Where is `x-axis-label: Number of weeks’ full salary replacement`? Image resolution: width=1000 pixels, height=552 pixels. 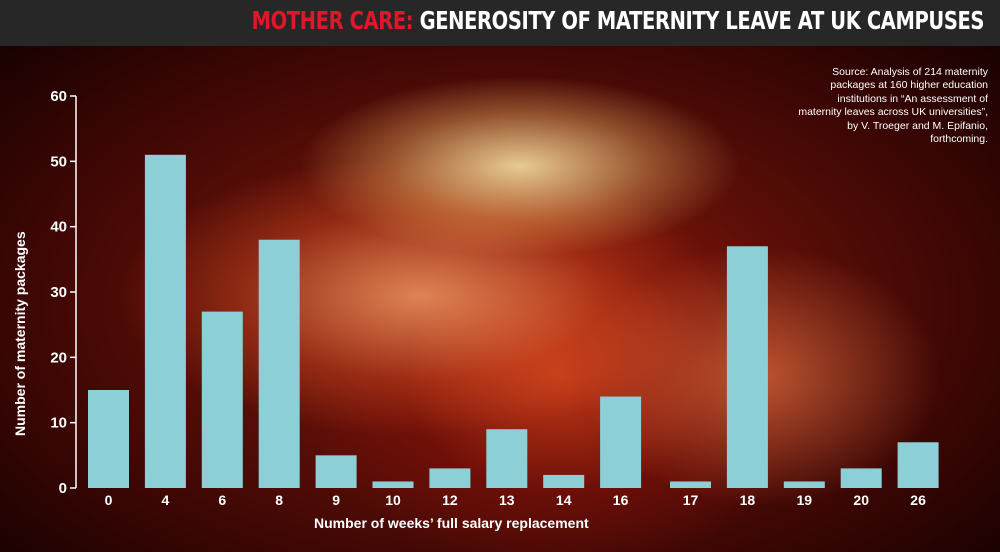 x-axis-label: Number of weeks’ full salary replacement is located at coordinates (451, 523).